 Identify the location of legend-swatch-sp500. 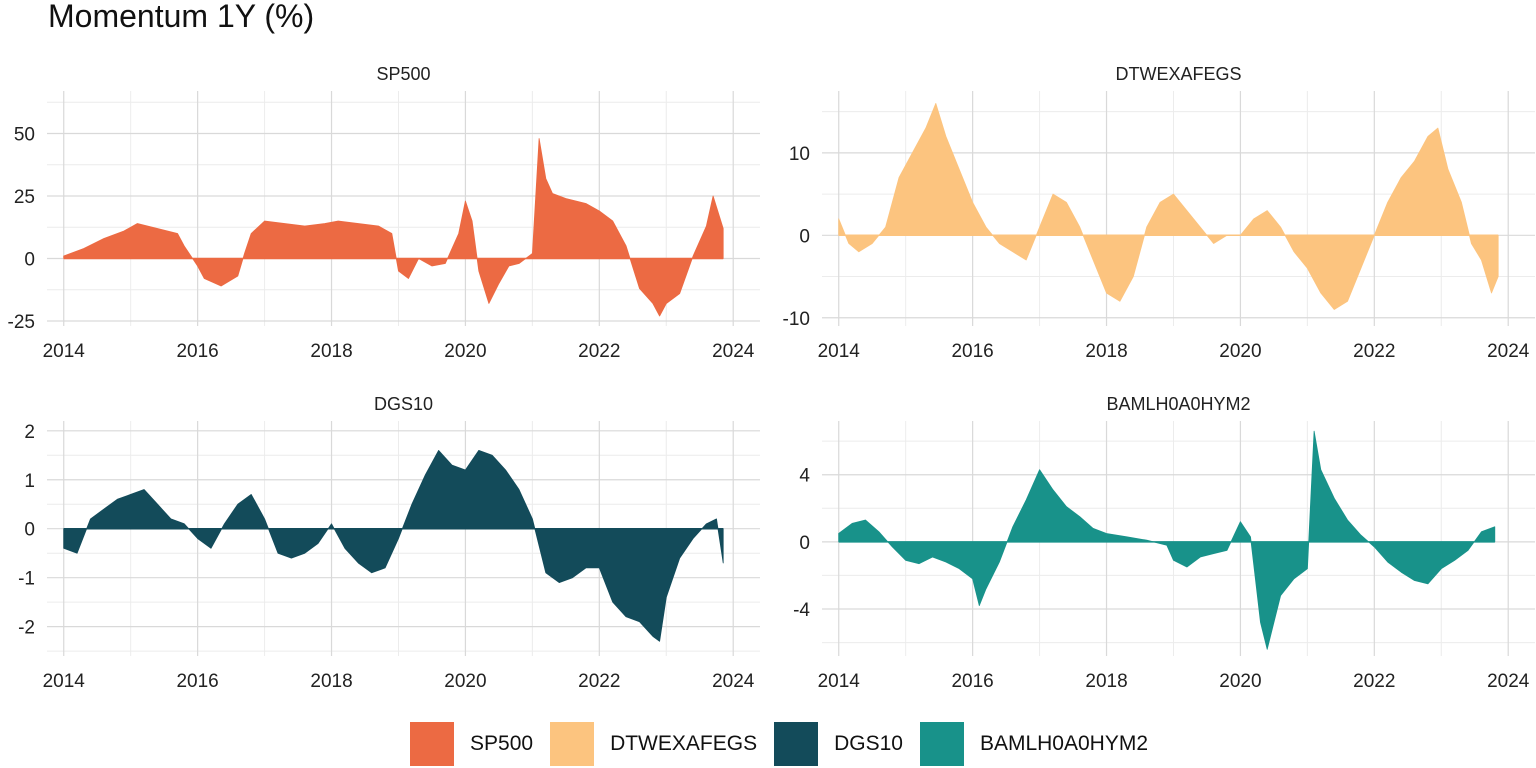
(432, 744).